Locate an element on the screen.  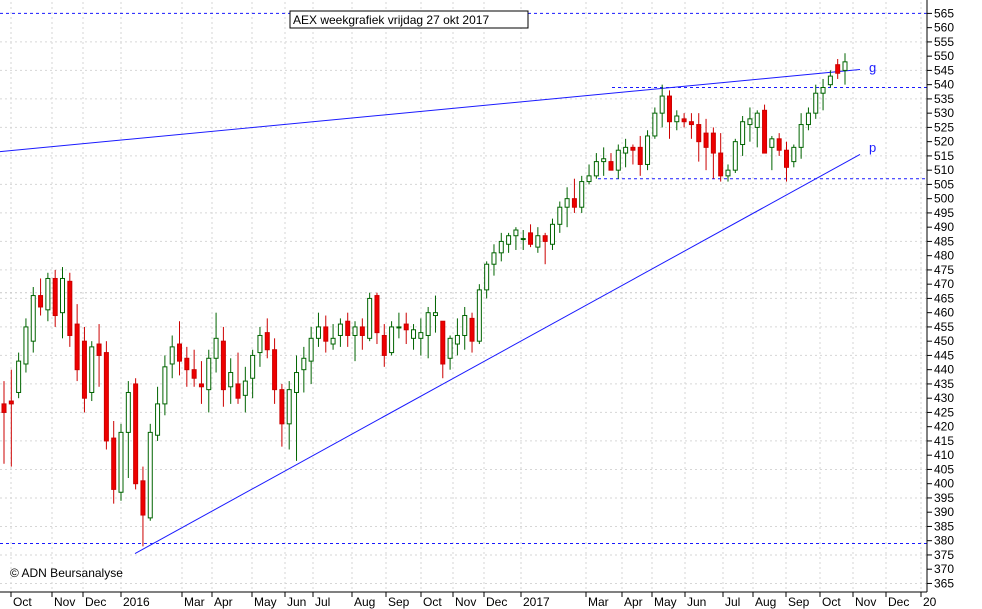
y-tick-label: 375 is located at coordinates (944, 555).